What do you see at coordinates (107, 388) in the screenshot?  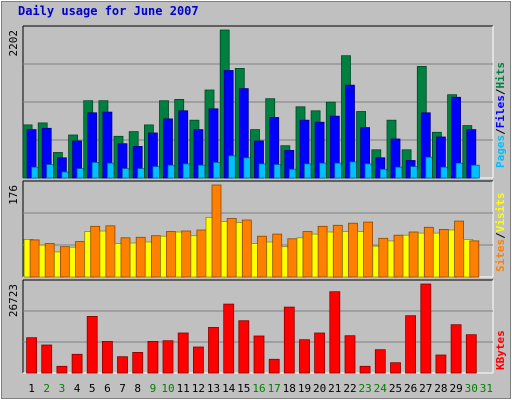 I see `x-tick-label-6: 6` at bounding box center [107, 388].